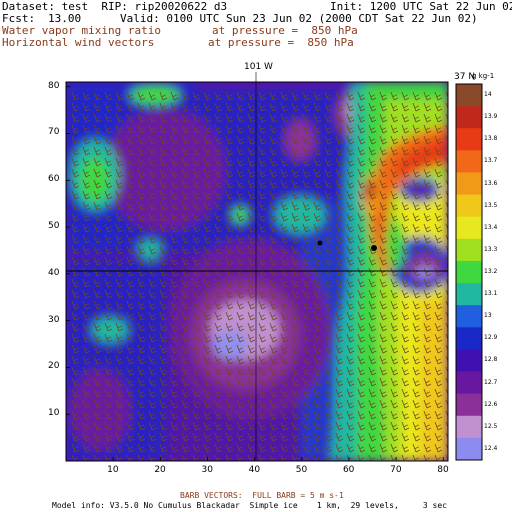 This screenshot has width=512, height=512. Describe the element at coordinates (491, 117) in the screenshot. I see `colorbar-label: 13.9` at that location.